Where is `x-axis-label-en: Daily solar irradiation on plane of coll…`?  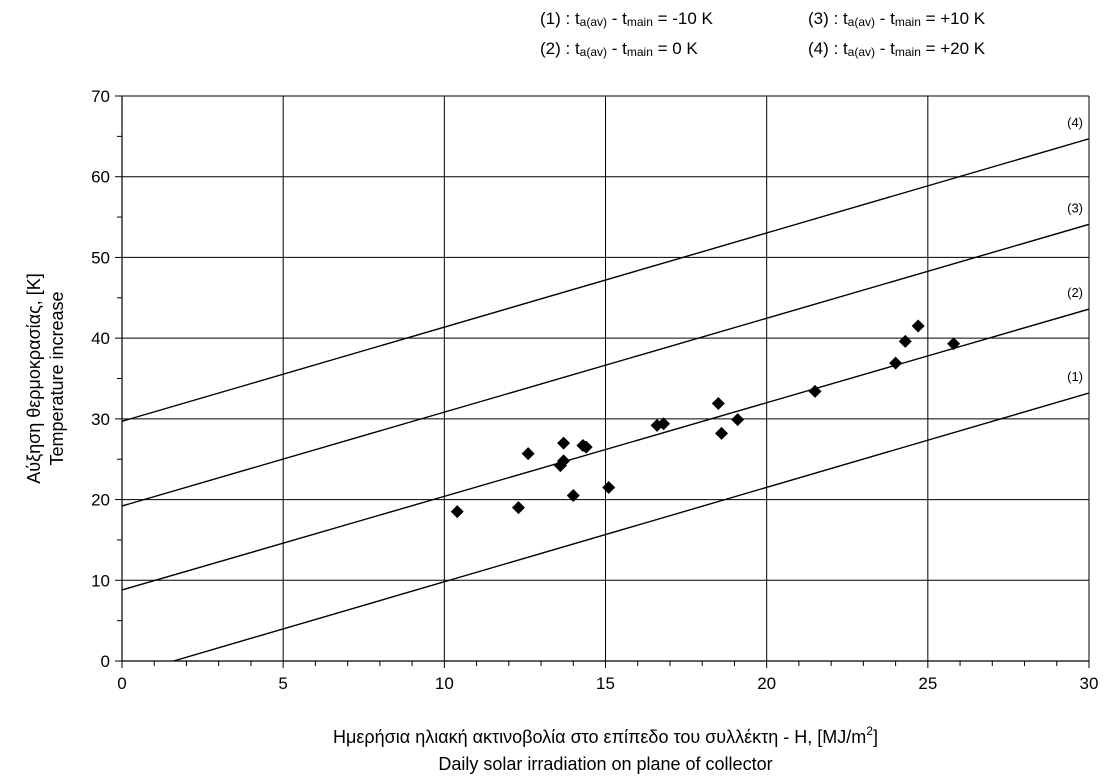
x-axis-label-en: Daily solar irradiation on plane of coll… is located at coordinates (605, 764).